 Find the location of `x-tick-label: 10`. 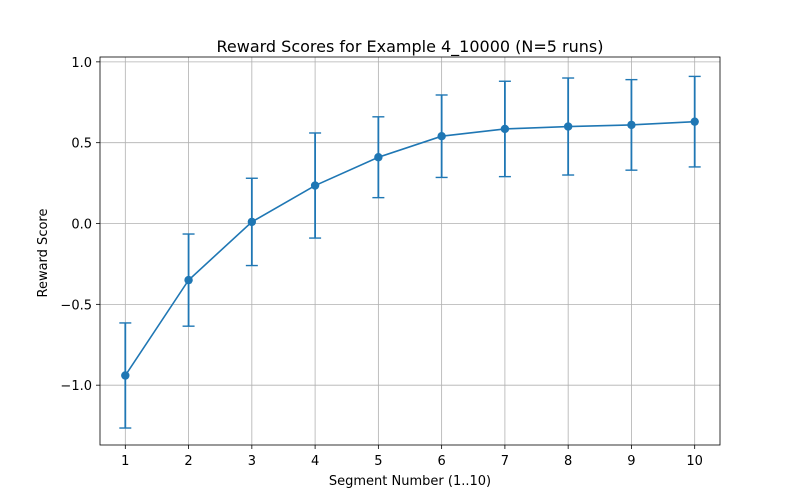

x-tick-label: 10 is located at coordinates (694, 461).